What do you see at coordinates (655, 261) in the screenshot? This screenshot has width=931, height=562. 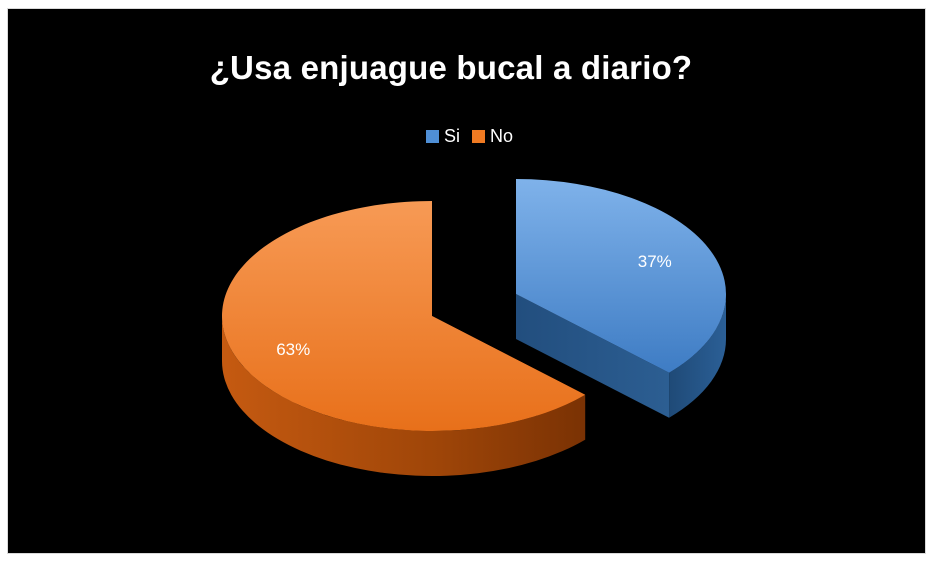 I see `data-label-si: 37%` at bounding box center [655, 261].